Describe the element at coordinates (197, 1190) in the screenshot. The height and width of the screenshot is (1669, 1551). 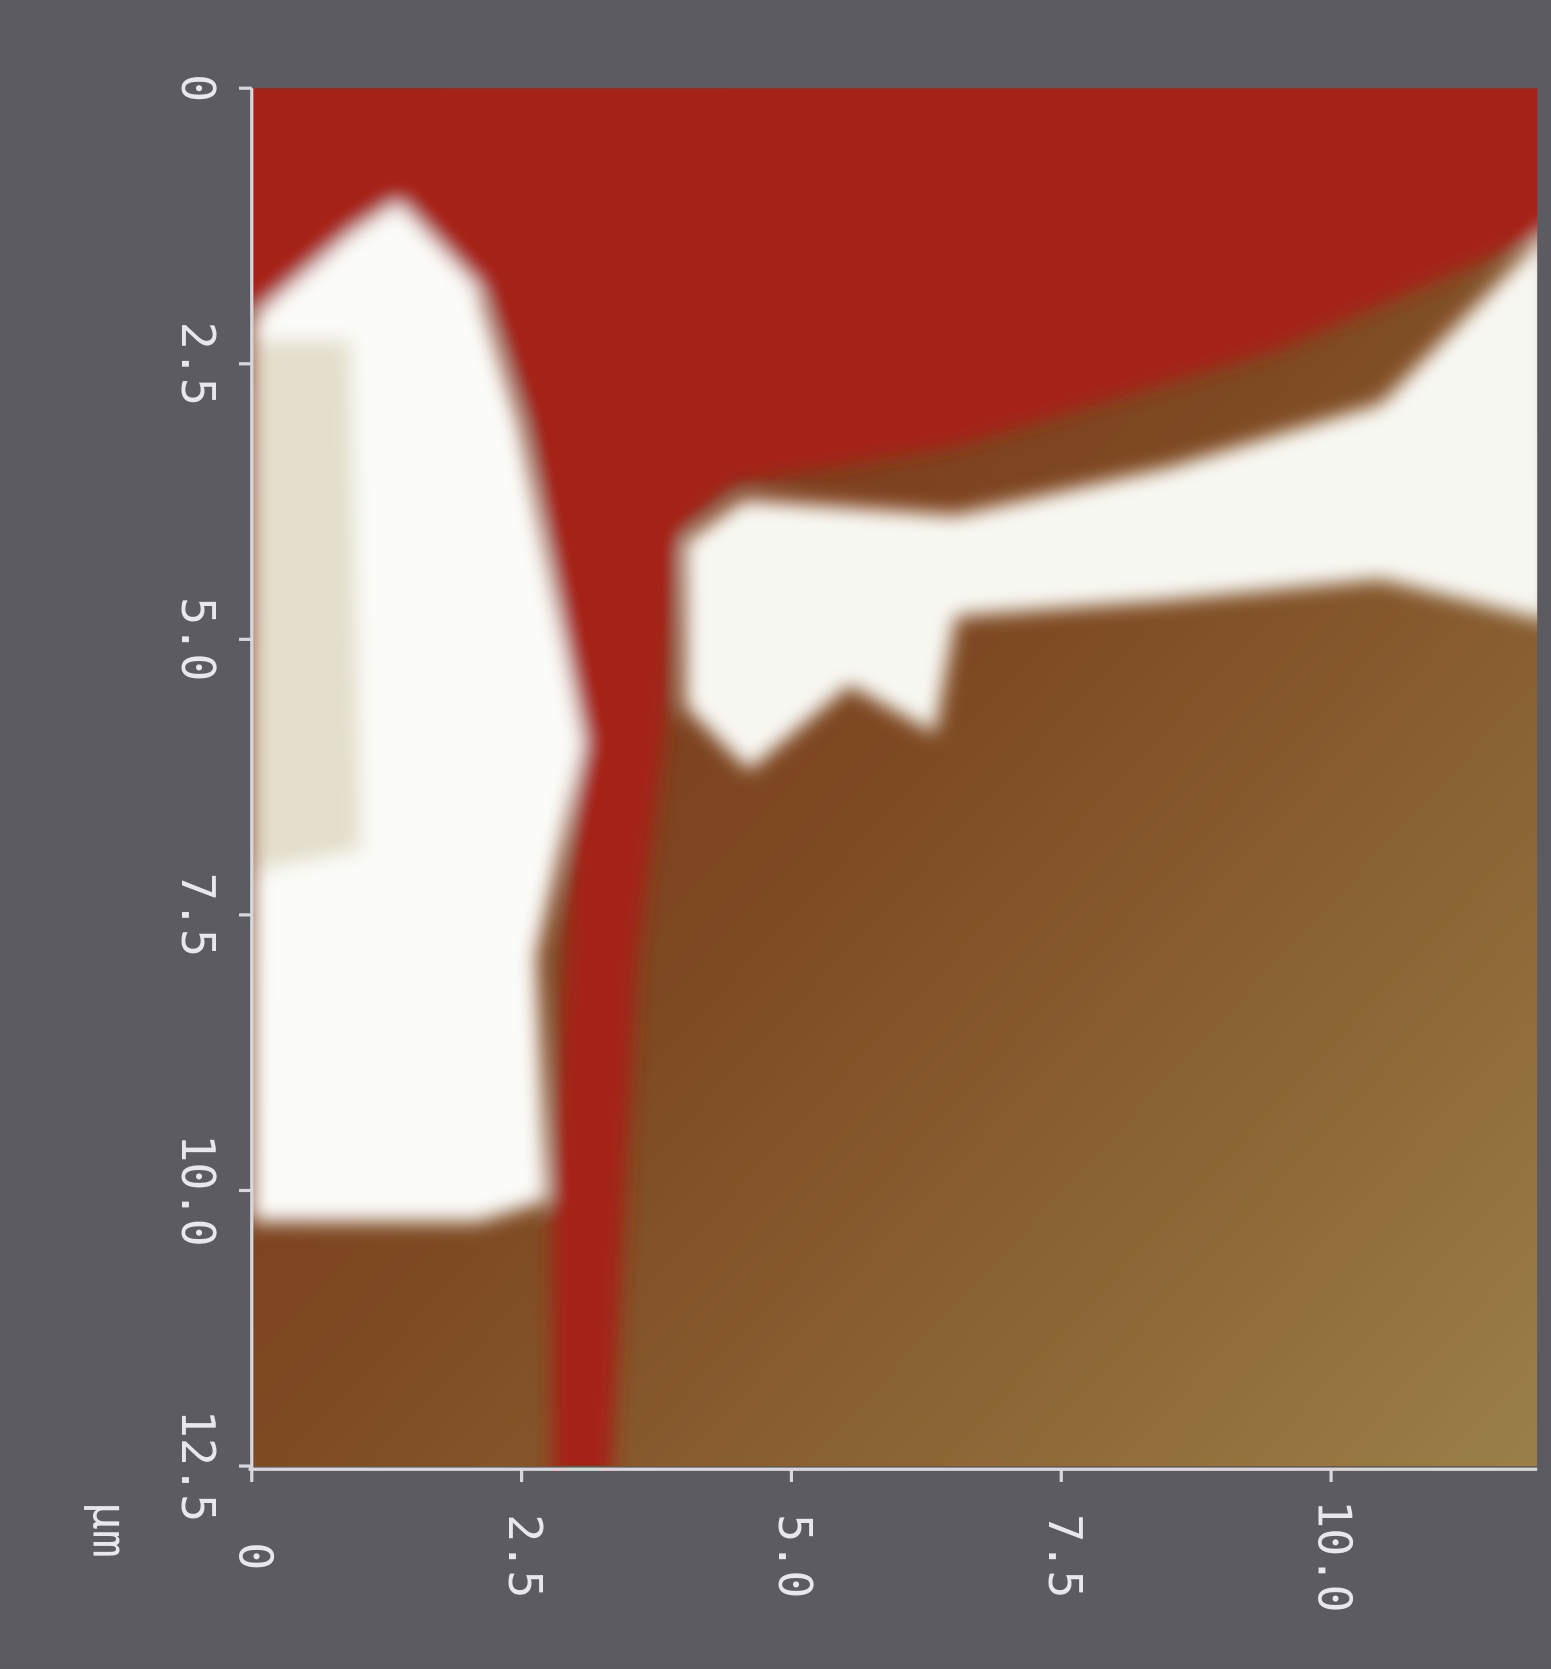
I see `y-tick-label: 10.0` at that location.